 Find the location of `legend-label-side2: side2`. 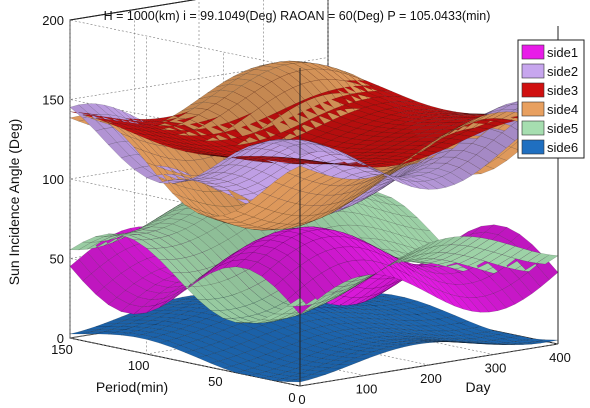

legend-label-side2: side2 is located at coordinates (562, 71).